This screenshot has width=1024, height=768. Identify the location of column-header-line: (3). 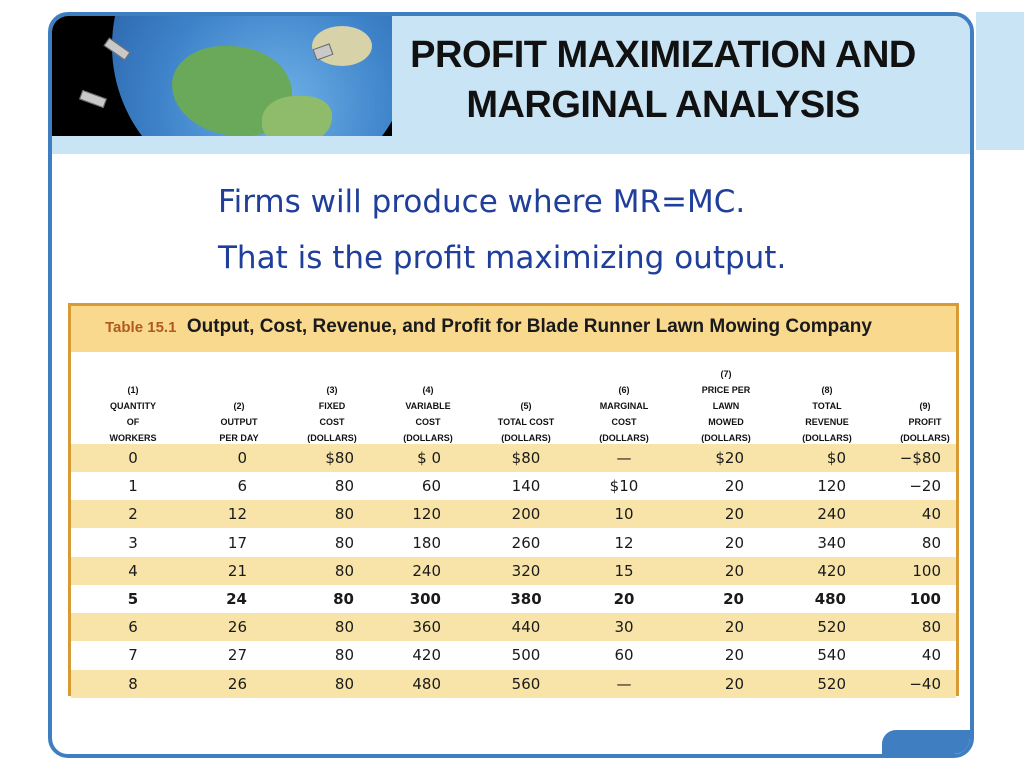
(332, 390).